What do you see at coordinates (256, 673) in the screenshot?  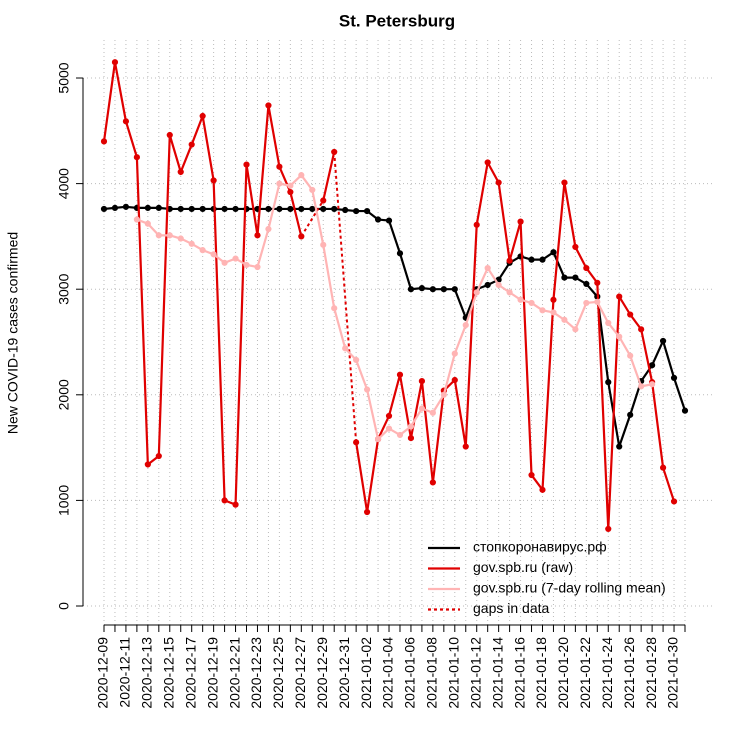 I see `x-tick-label: 2020-12-23` at bounding box center [256, 673].